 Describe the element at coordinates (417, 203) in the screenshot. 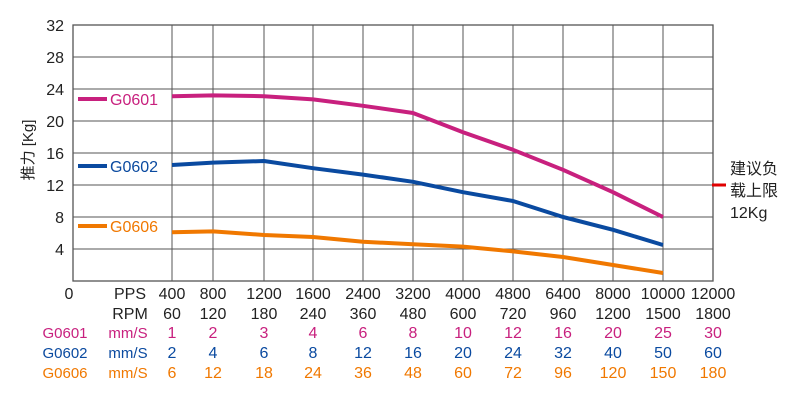

I see `series-line-G0602` at that location.